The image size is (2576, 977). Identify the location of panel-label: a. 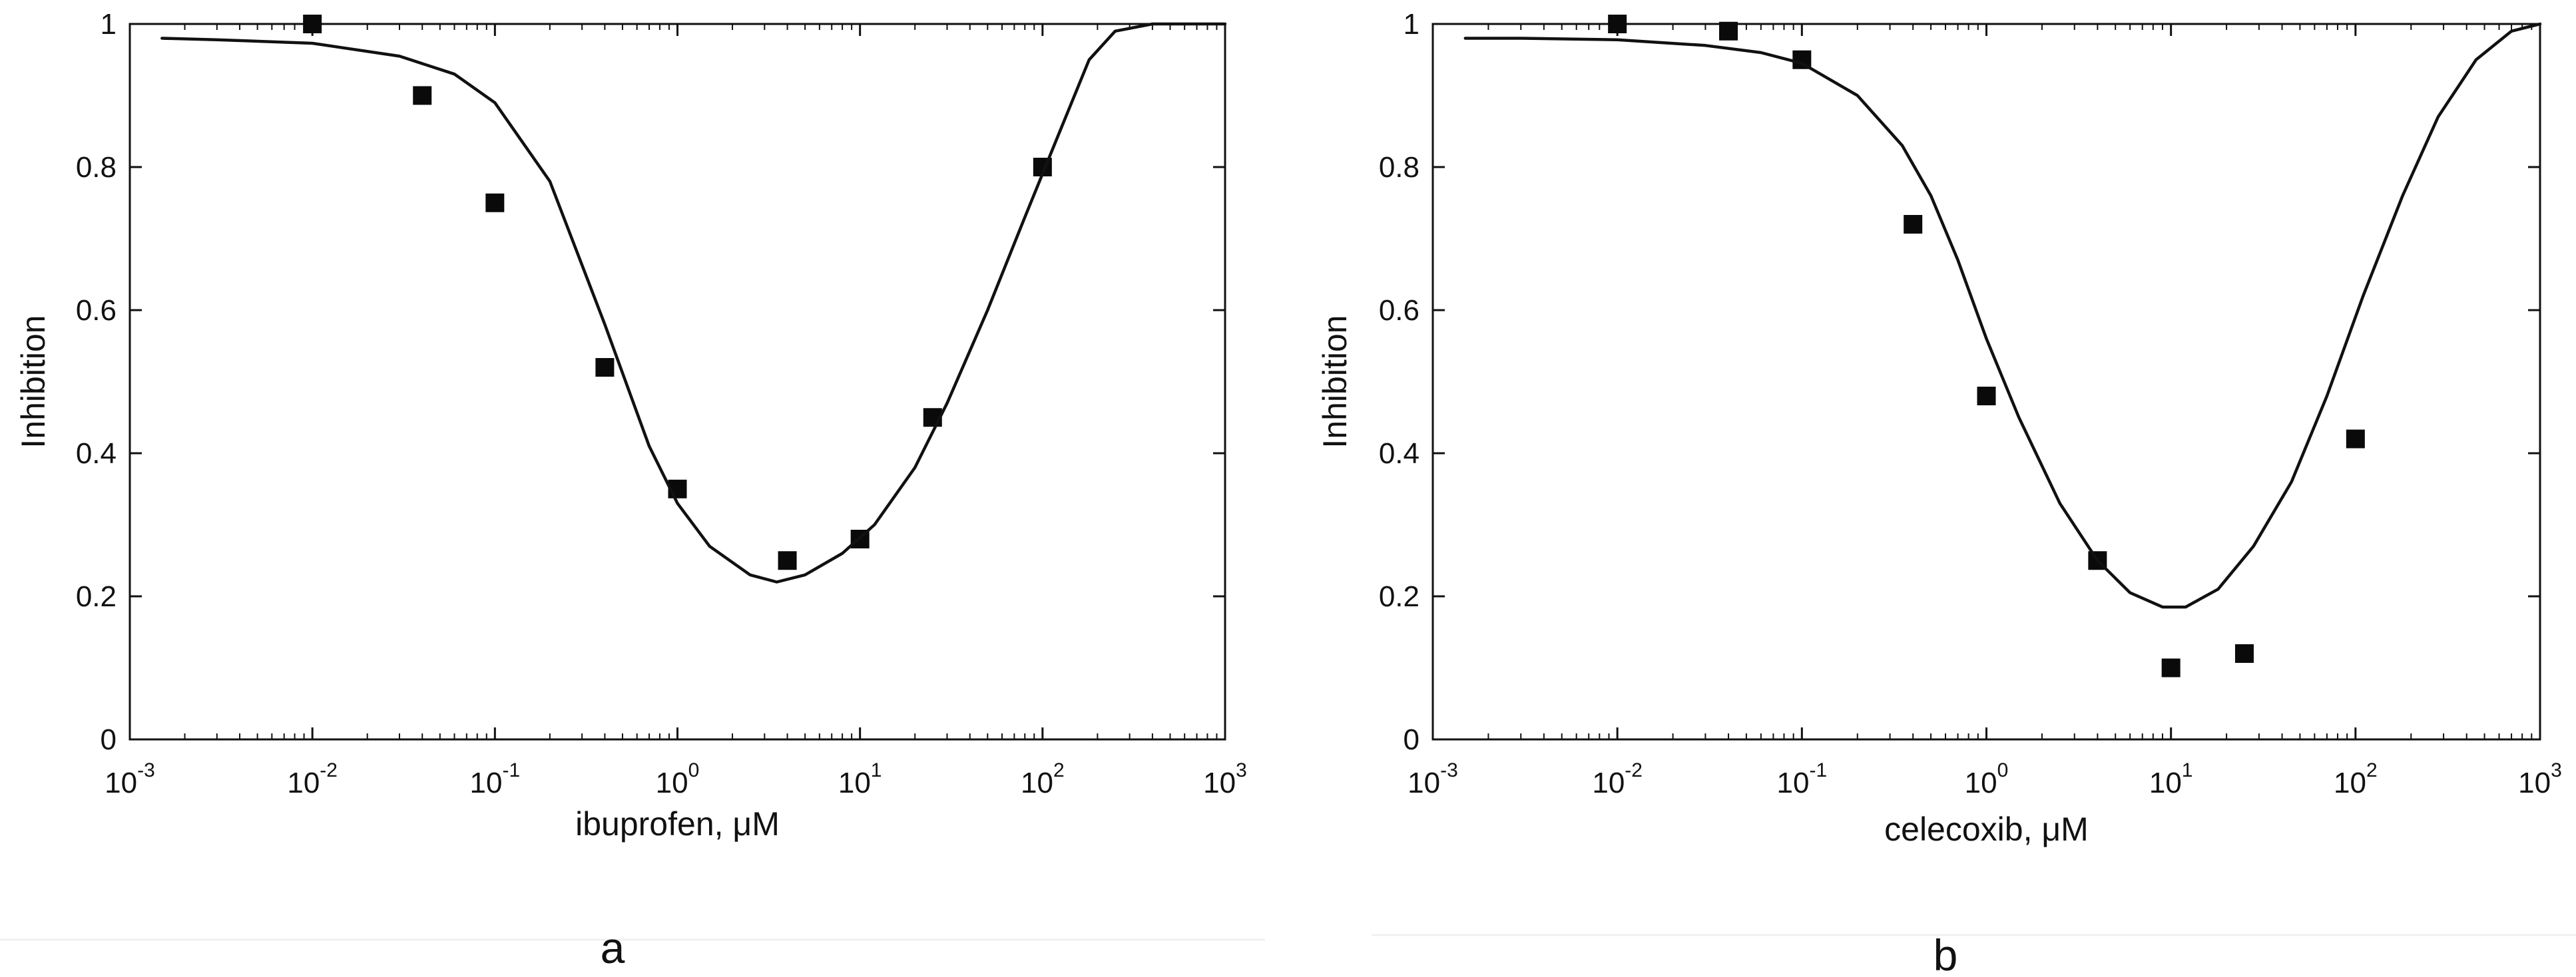
(613, 947).